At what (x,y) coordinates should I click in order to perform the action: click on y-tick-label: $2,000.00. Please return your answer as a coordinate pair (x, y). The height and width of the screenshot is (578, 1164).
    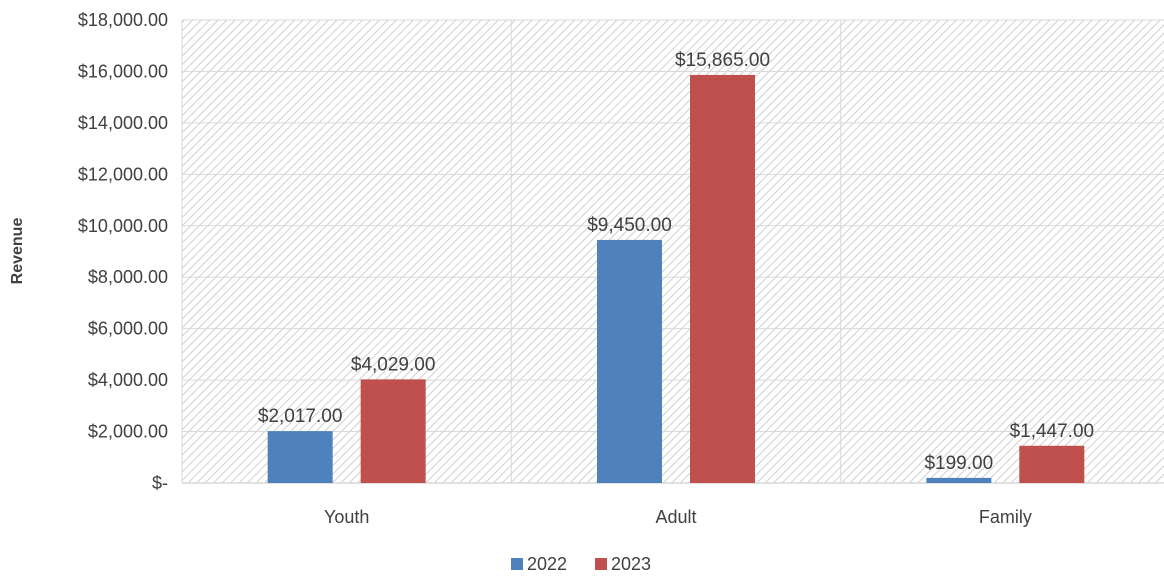
    Looking at the image, I should click on (128, 432).